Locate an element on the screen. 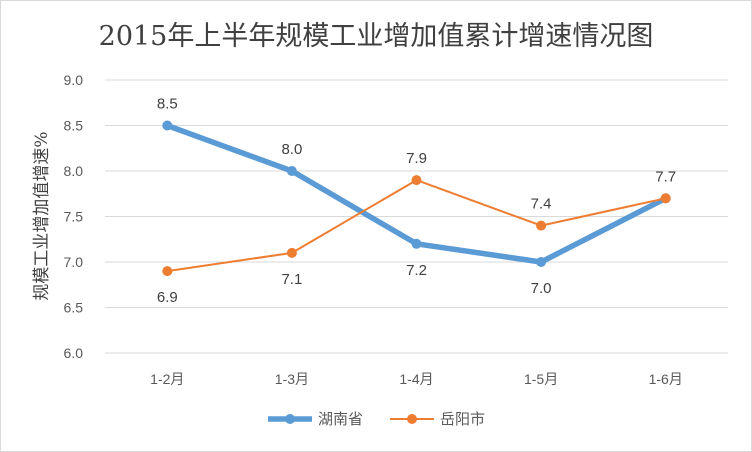 The height and width of the screenshot is (452, 752). y-tick-label: 6.5 is located at coordinates (74, 308).